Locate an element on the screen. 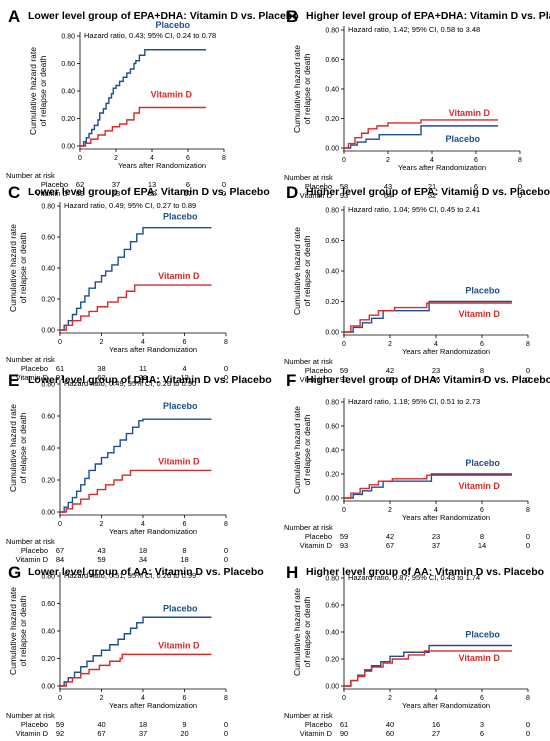 Image resolution: width=550 pixels, height=741 pixels. series-line-vitamin-d is located at coordinates (143, 126).